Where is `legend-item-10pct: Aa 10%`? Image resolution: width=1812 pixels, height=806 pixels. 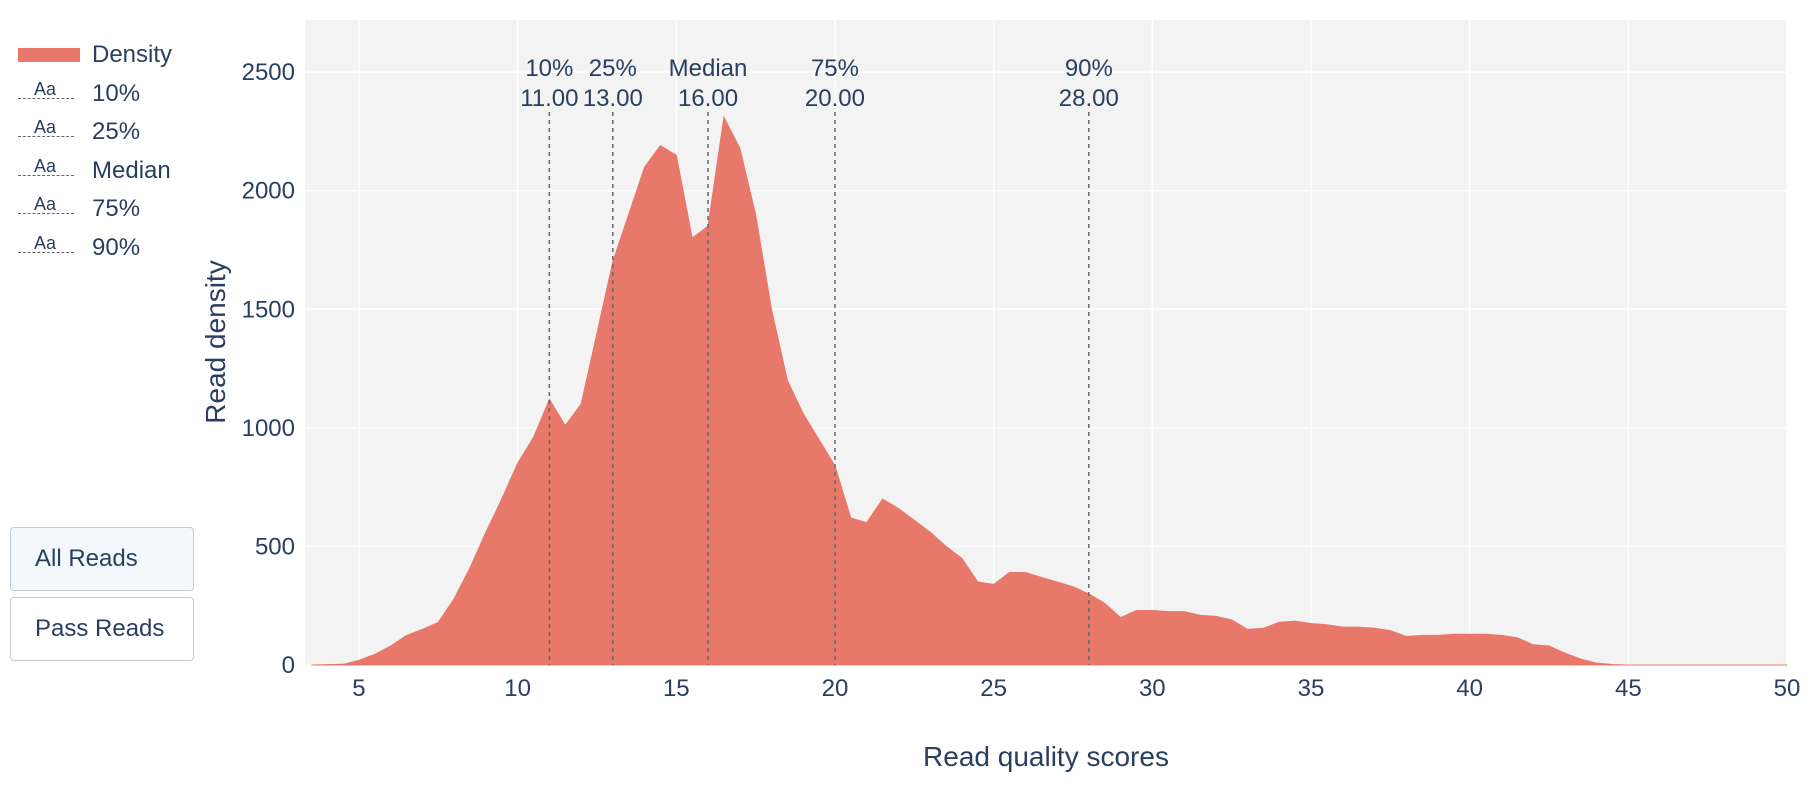
legend-item-10pct: Aa 10% is located at coordinates (95, 94).